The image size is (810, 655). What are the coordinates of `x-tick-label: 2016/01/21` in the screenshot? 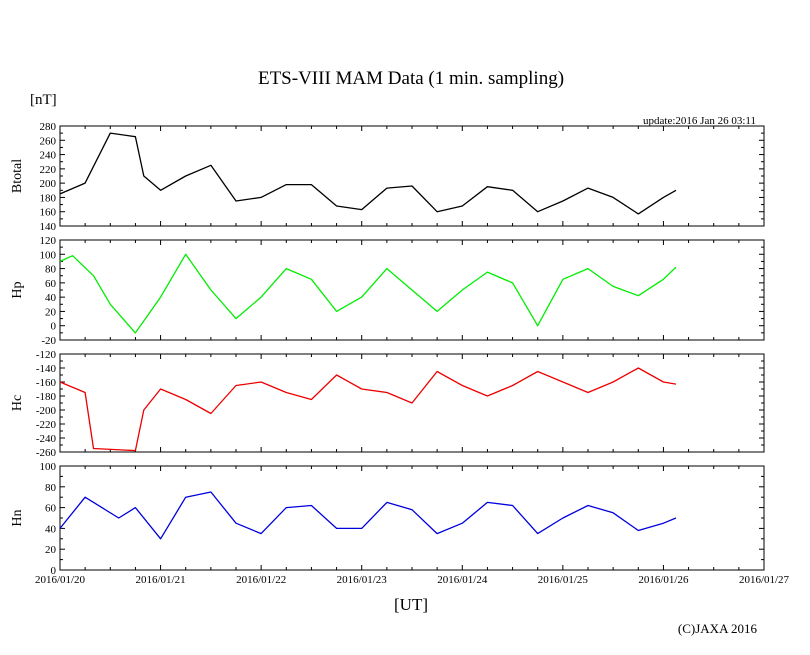 It's located at (161, 580).